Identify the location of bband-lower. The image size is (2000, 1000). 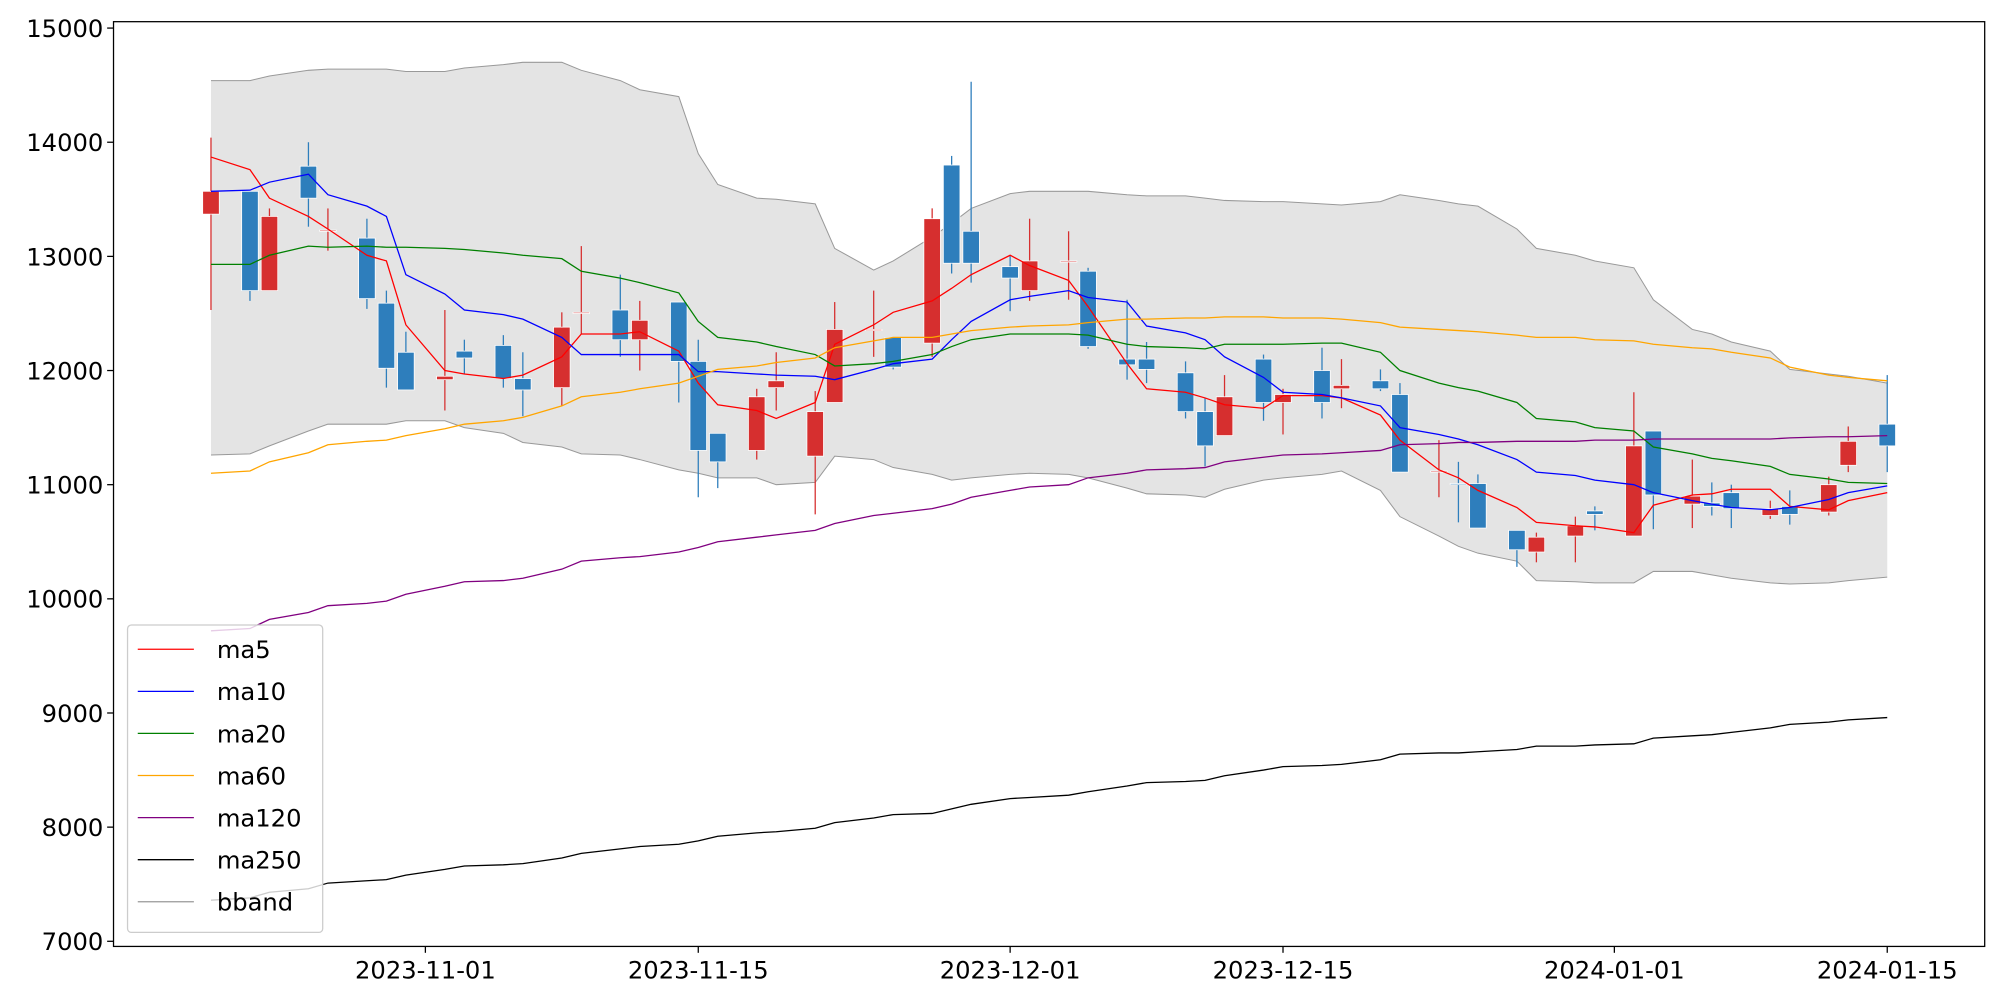
(1049, 502).